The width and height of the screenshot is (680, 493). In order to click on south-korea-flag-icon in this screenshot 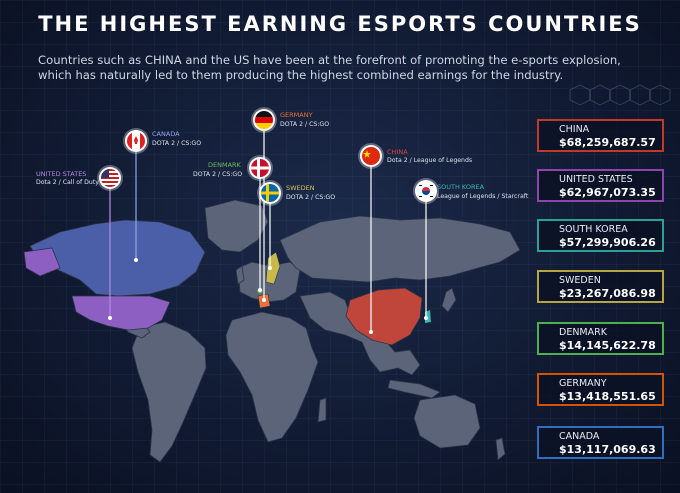, I will do `click(426, 191)`.